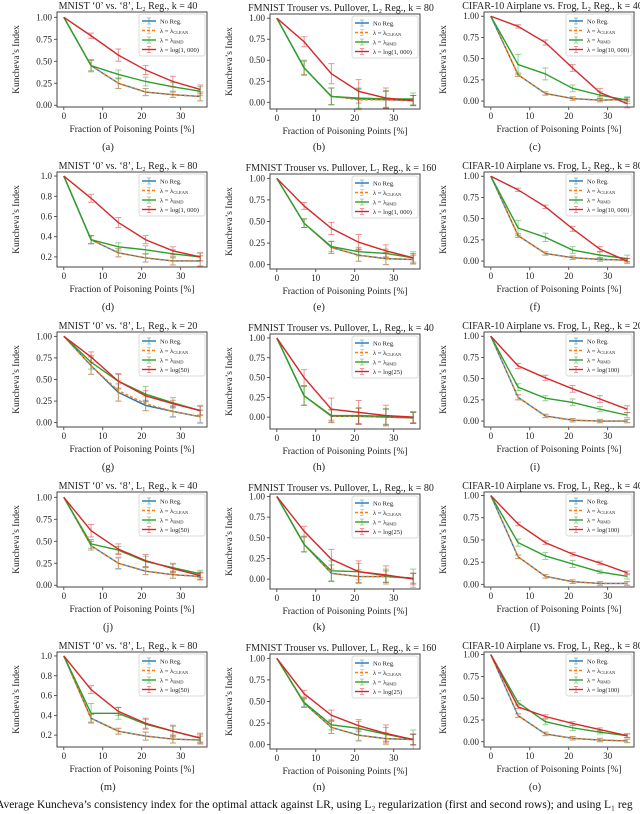 Image resolution: width=640 pixels, height=814 pixels. What do you see at coordinates (319, 627) in the screenshot?
I see `panel-sublabel: (k)` at bounding box center [319, 627].